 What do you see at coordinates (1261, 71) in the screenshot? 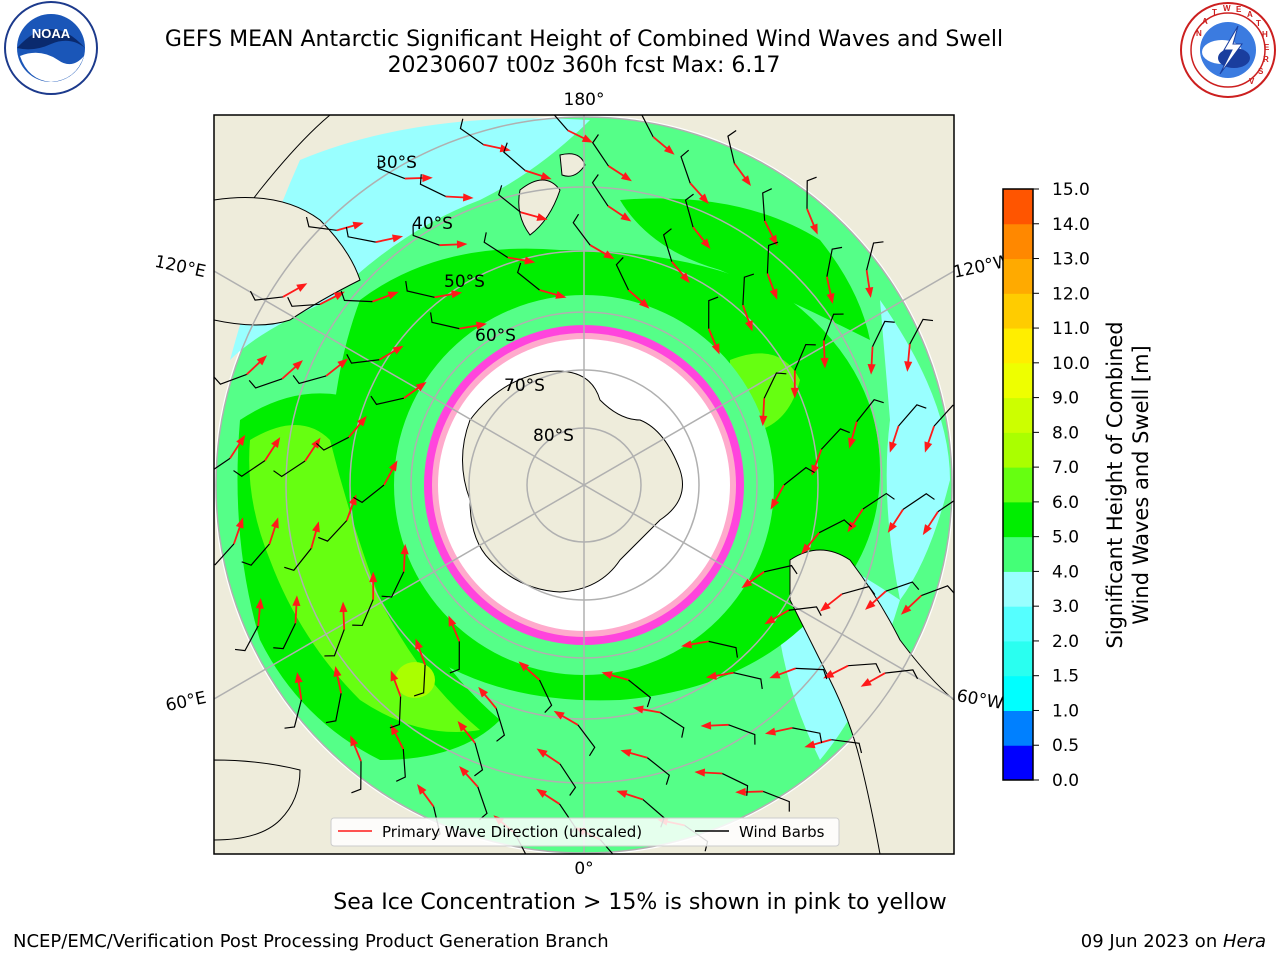
I see `svg-text: S` at bounding box center [1261, 71].